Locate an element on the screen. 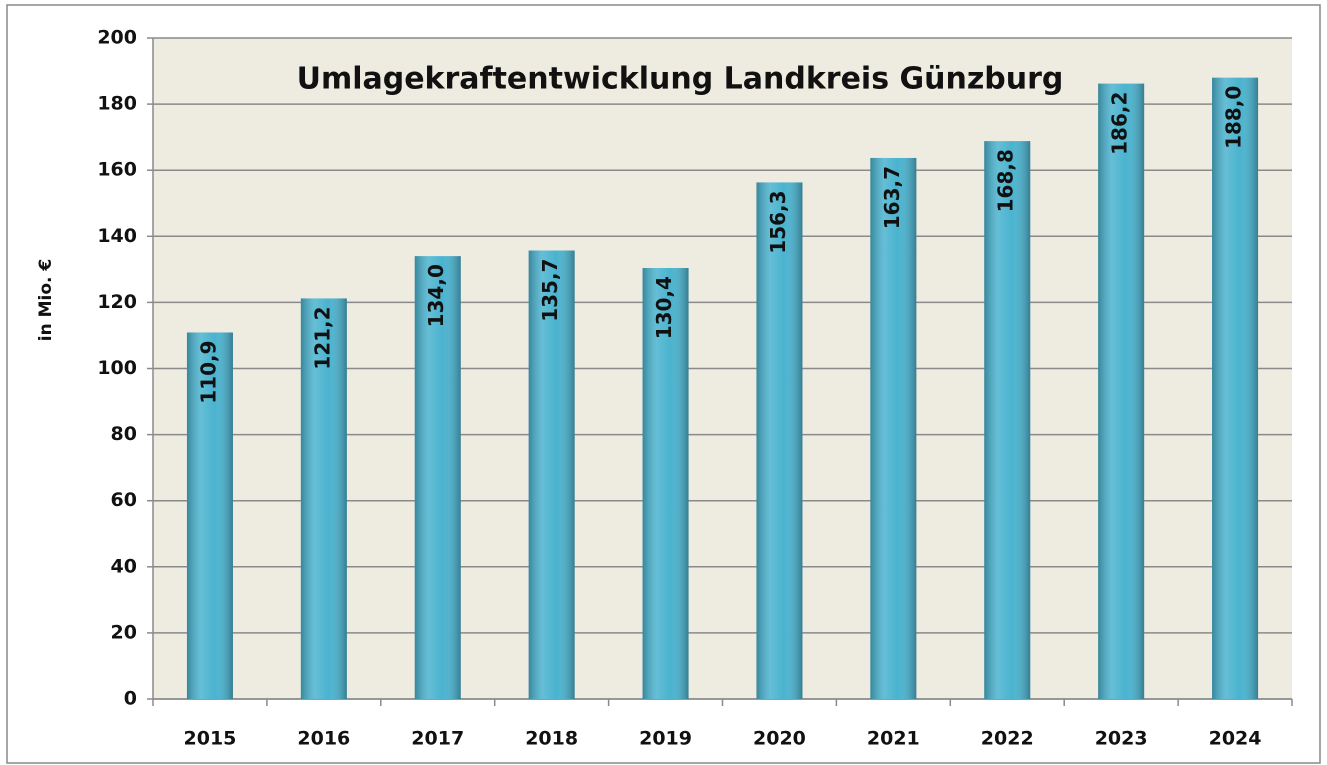 This screenshot has height=765, width=1327. y-tick-label: 20 is located at coordinates (124, 632).